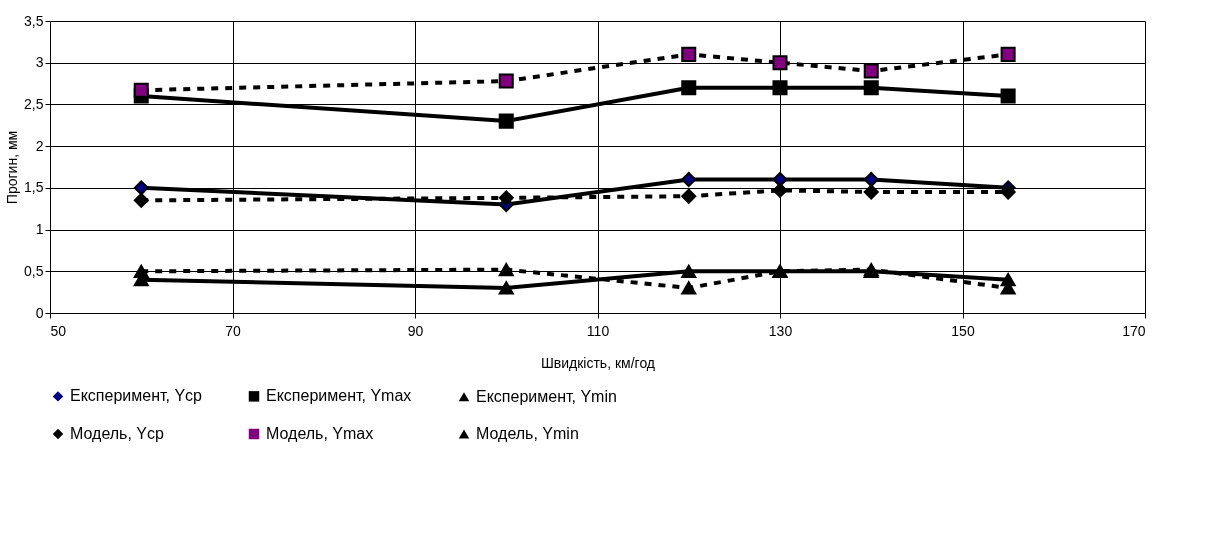 Image resolution: width=1208 pixels, height=541 pixels. I want to click on legend-label: Модель, Ymin, so click(527, 433).